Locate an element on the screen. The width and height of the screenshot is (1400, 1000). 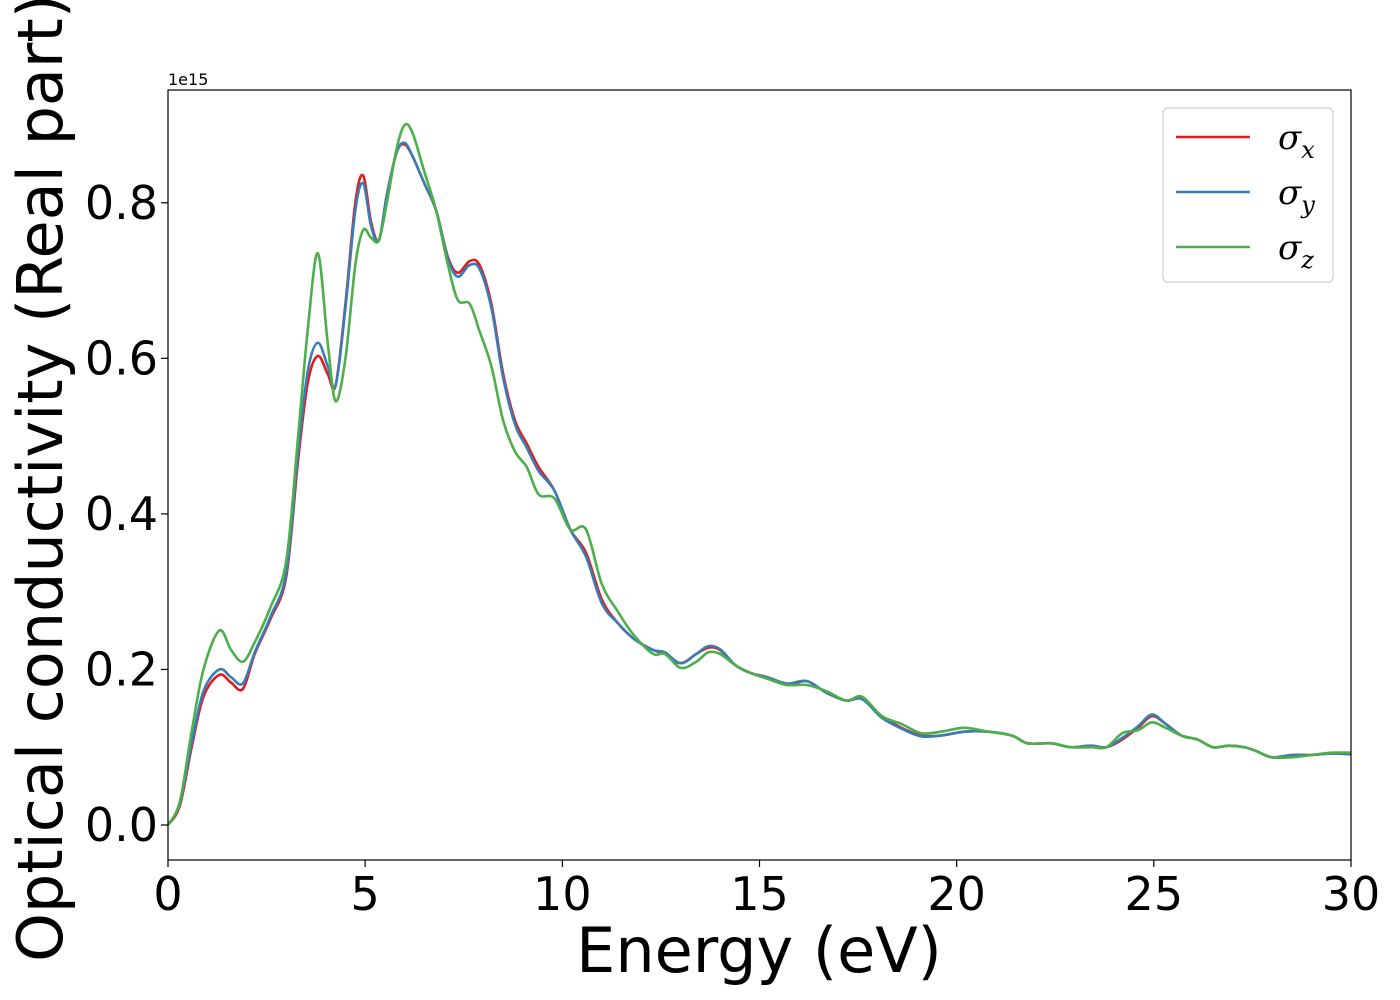
x-tick-label: 5 is located at coordinates (365, 894).